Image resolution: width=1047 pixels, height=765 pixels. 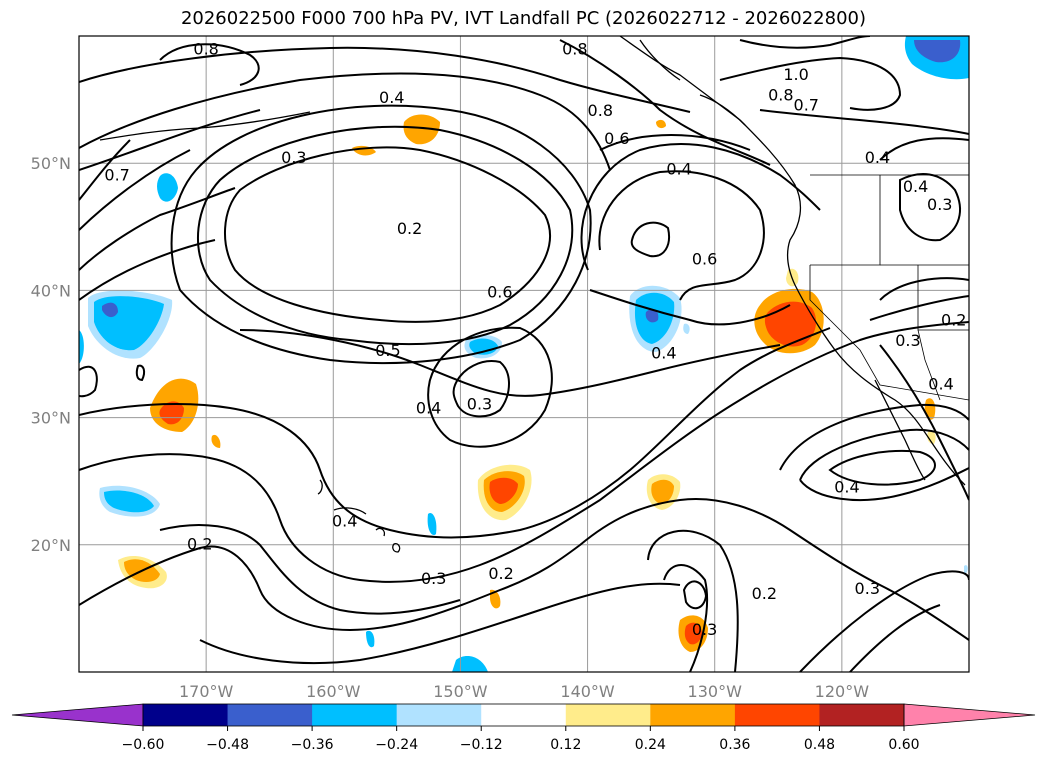 I want to click on lat-tick-label: 40°N, so click(x=51, y=290).